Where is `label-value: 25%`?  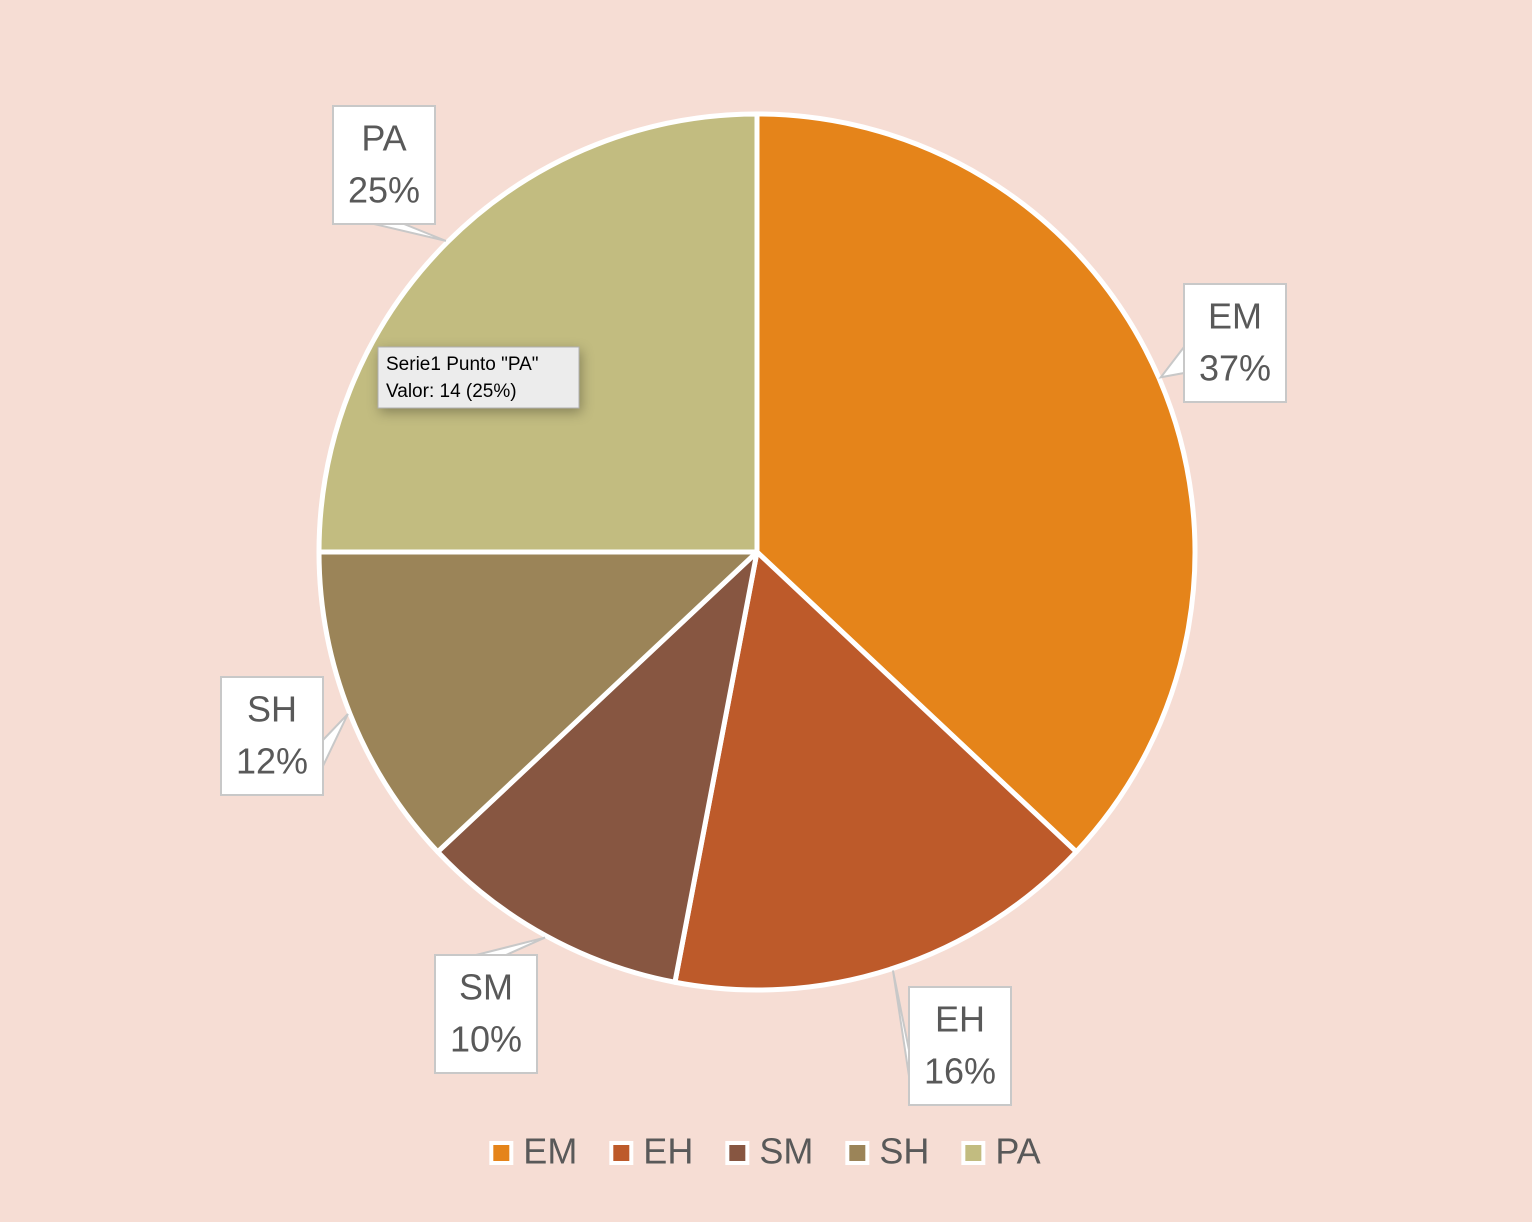
label-value: 25% is located at coordinates (384, 190).